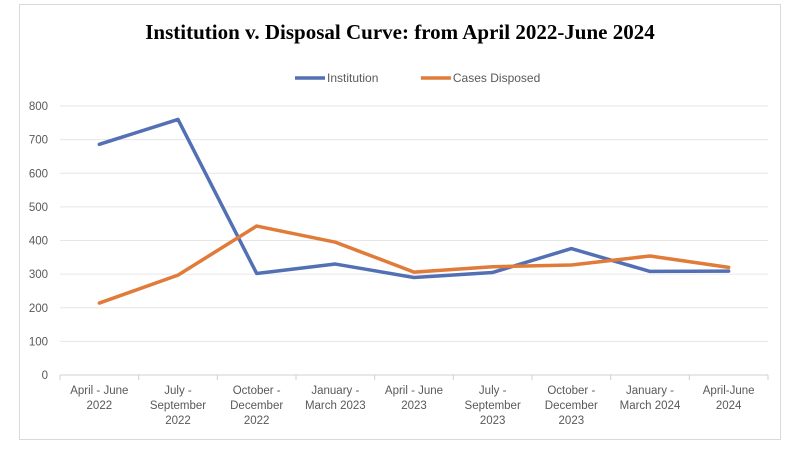 Image resolution: width=800 pixels, height=453 pixels. I want to click on legend-label: Institution, so click(352, 78).